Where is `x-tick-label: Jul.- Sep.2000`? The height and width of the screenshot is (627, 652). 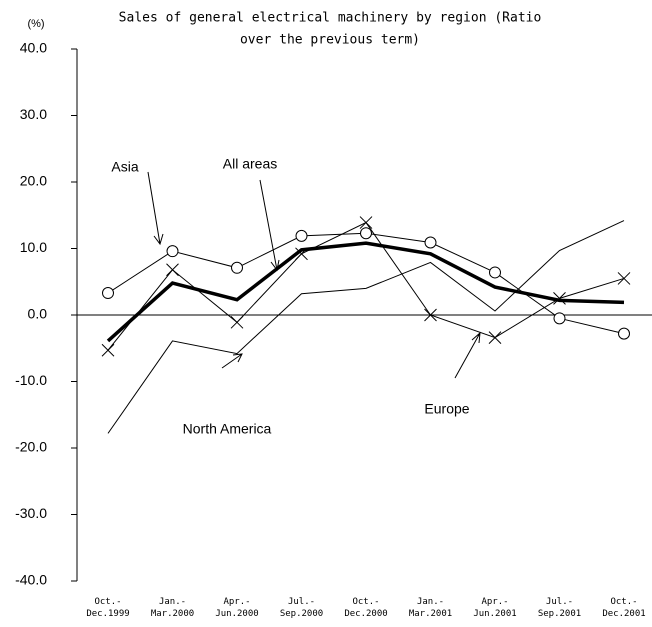 x-tick-label: Jul.- Sep.2000 is located at coordinates (301, 608).